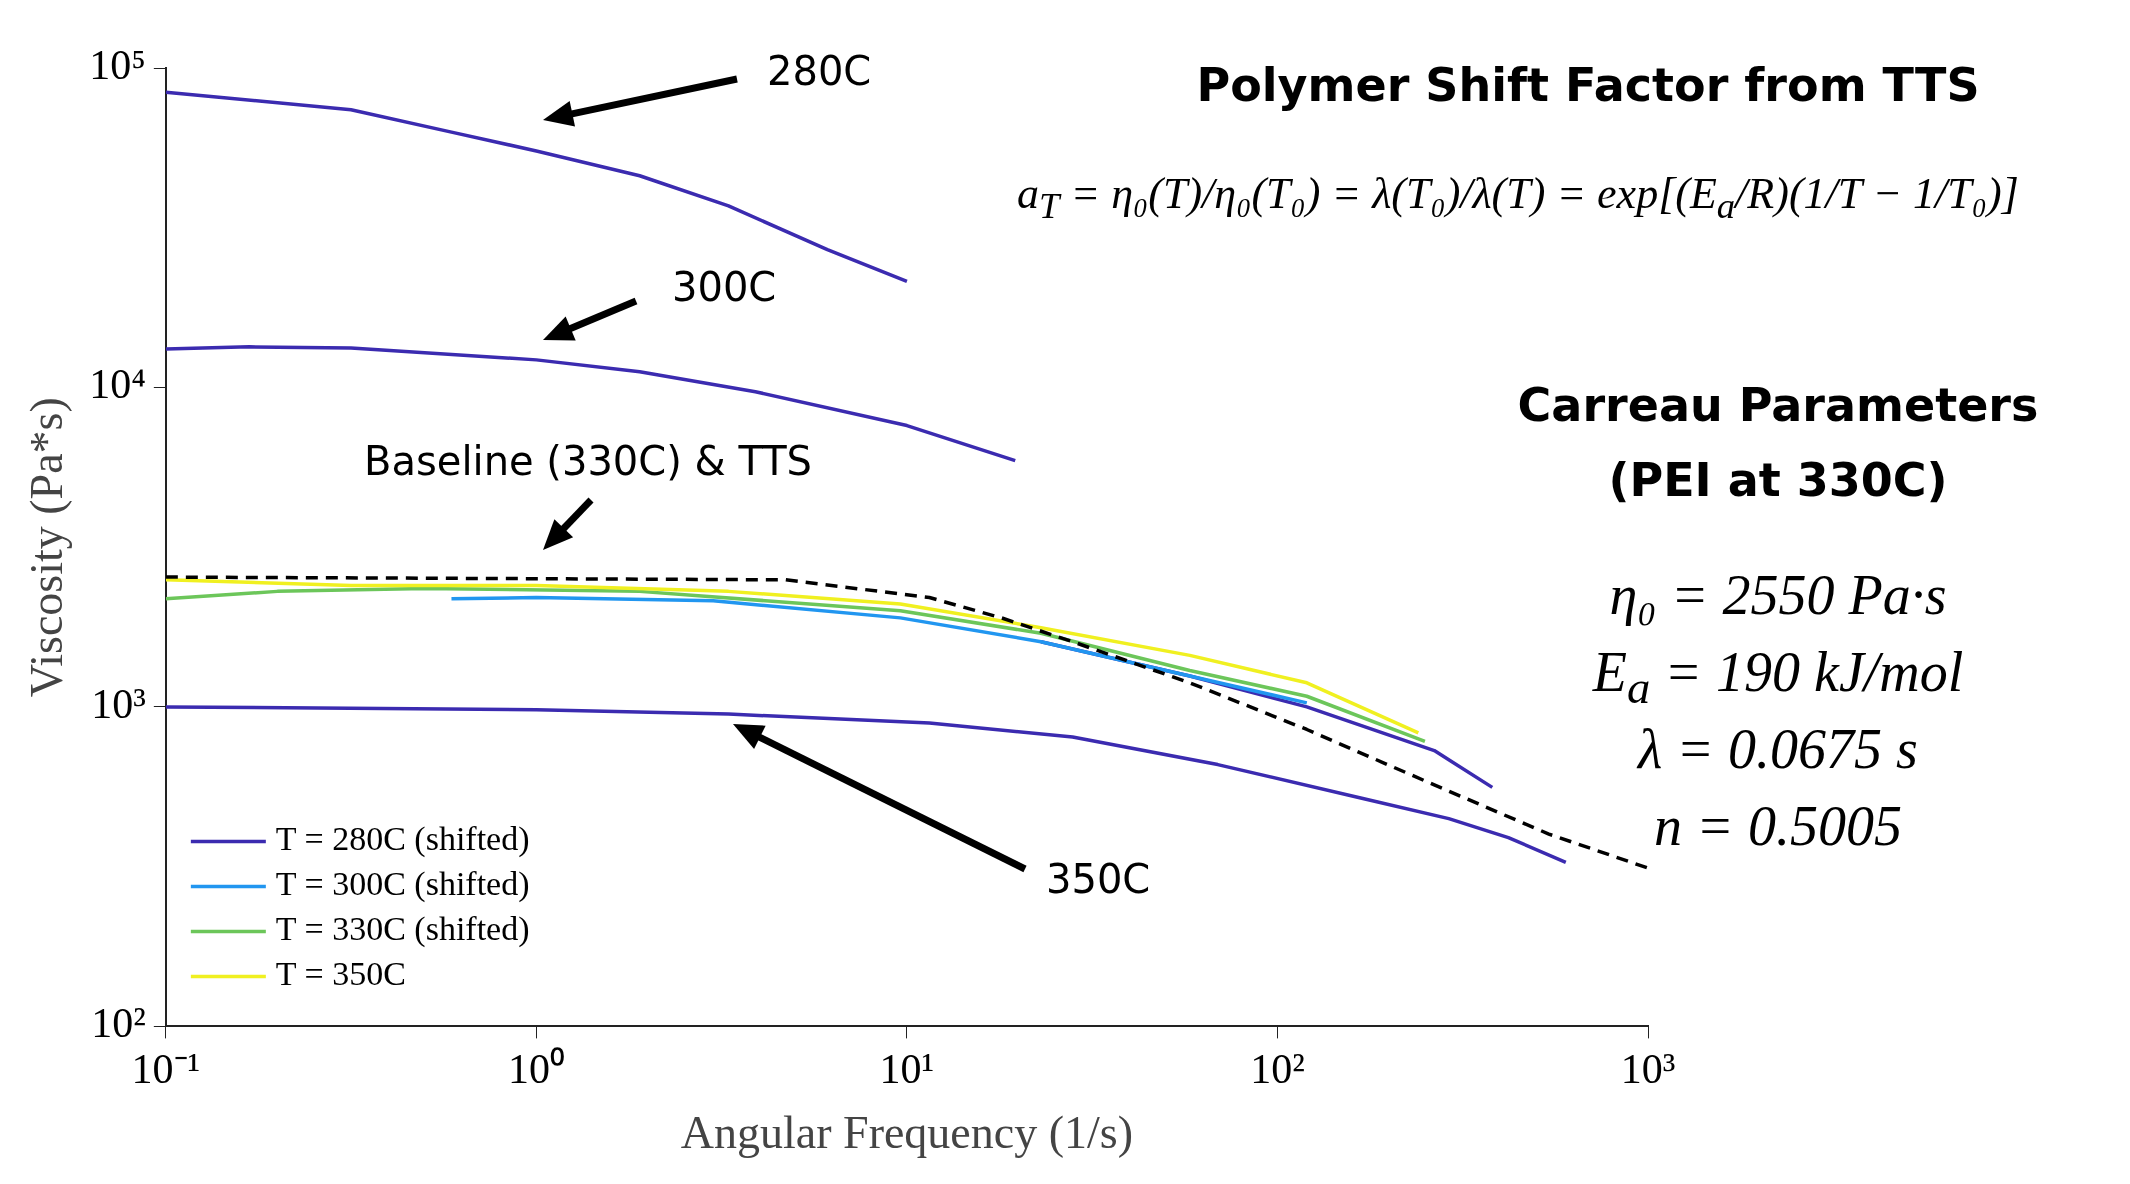 This screenshot has height=1184, width=2130. What do you see at coordinates (1277, 1068) in the screenshot?
I see `x-tick-label: 10²` at bounding box center [1277, 1068].